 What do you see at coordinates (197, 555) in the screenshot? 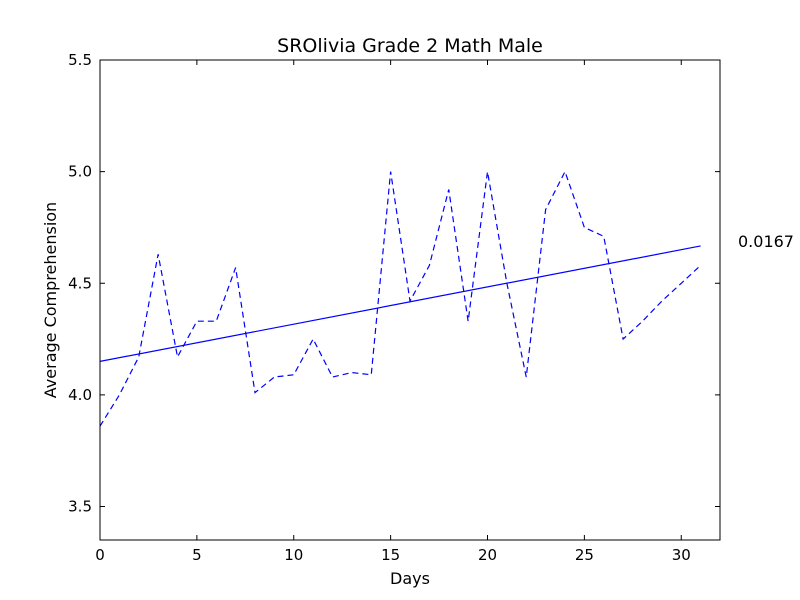
I see `x-tick-label: 5` at bounding box center [197, 555].